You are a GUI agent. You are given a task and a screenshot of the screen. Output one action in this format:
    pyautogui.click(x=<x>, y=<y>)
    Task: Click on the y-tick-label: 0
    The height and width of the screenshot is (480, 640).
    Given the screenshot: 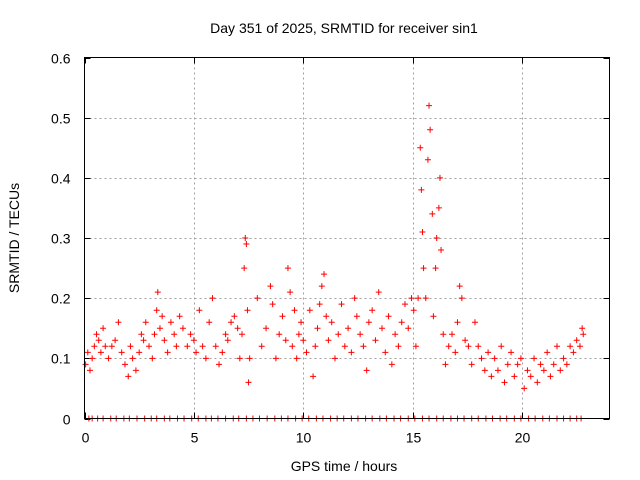 What is the action you would take?
    pyautogui.click(x=67, y=420)
    